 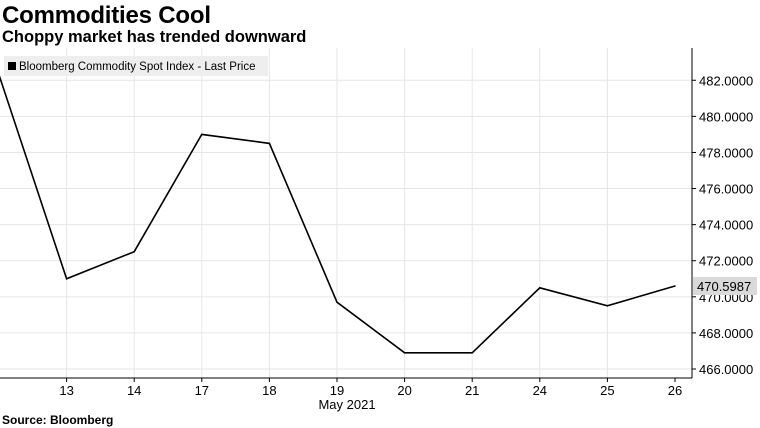 I want to click on last-value-box, so click(x=725, y=286).